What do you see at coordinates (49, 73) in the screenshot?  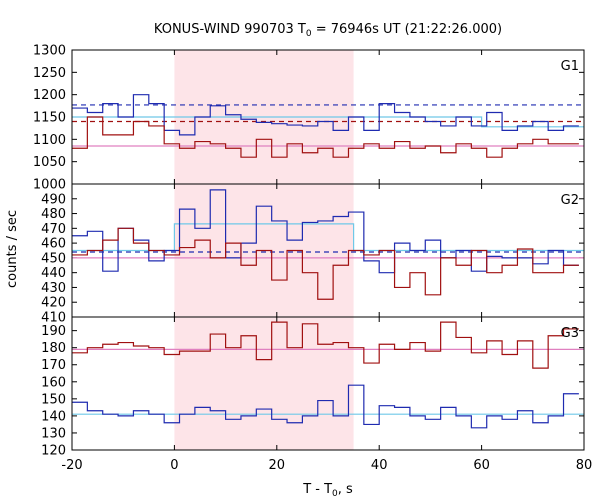 I see `y-tick-label: 1250` at bounding box center [49, 73].